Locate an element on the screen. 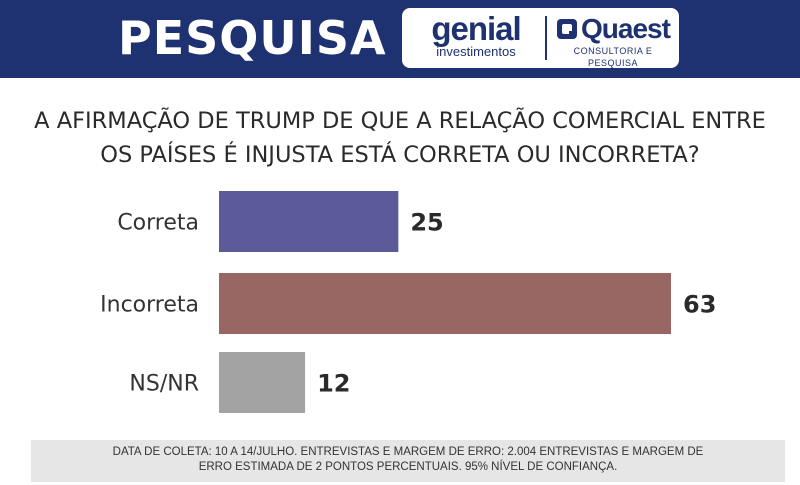  category-label: NS/NR is located at coordinates (164, 384).